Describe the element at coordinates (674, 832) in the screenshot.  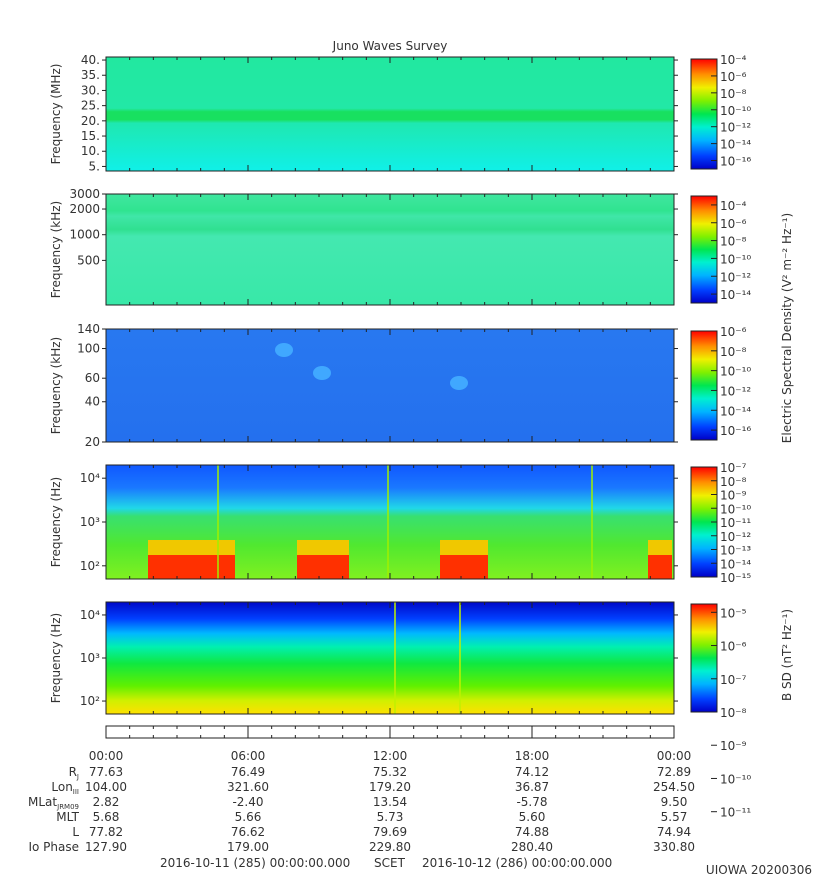
I see `ephemeris-value: 74.94` at that location.